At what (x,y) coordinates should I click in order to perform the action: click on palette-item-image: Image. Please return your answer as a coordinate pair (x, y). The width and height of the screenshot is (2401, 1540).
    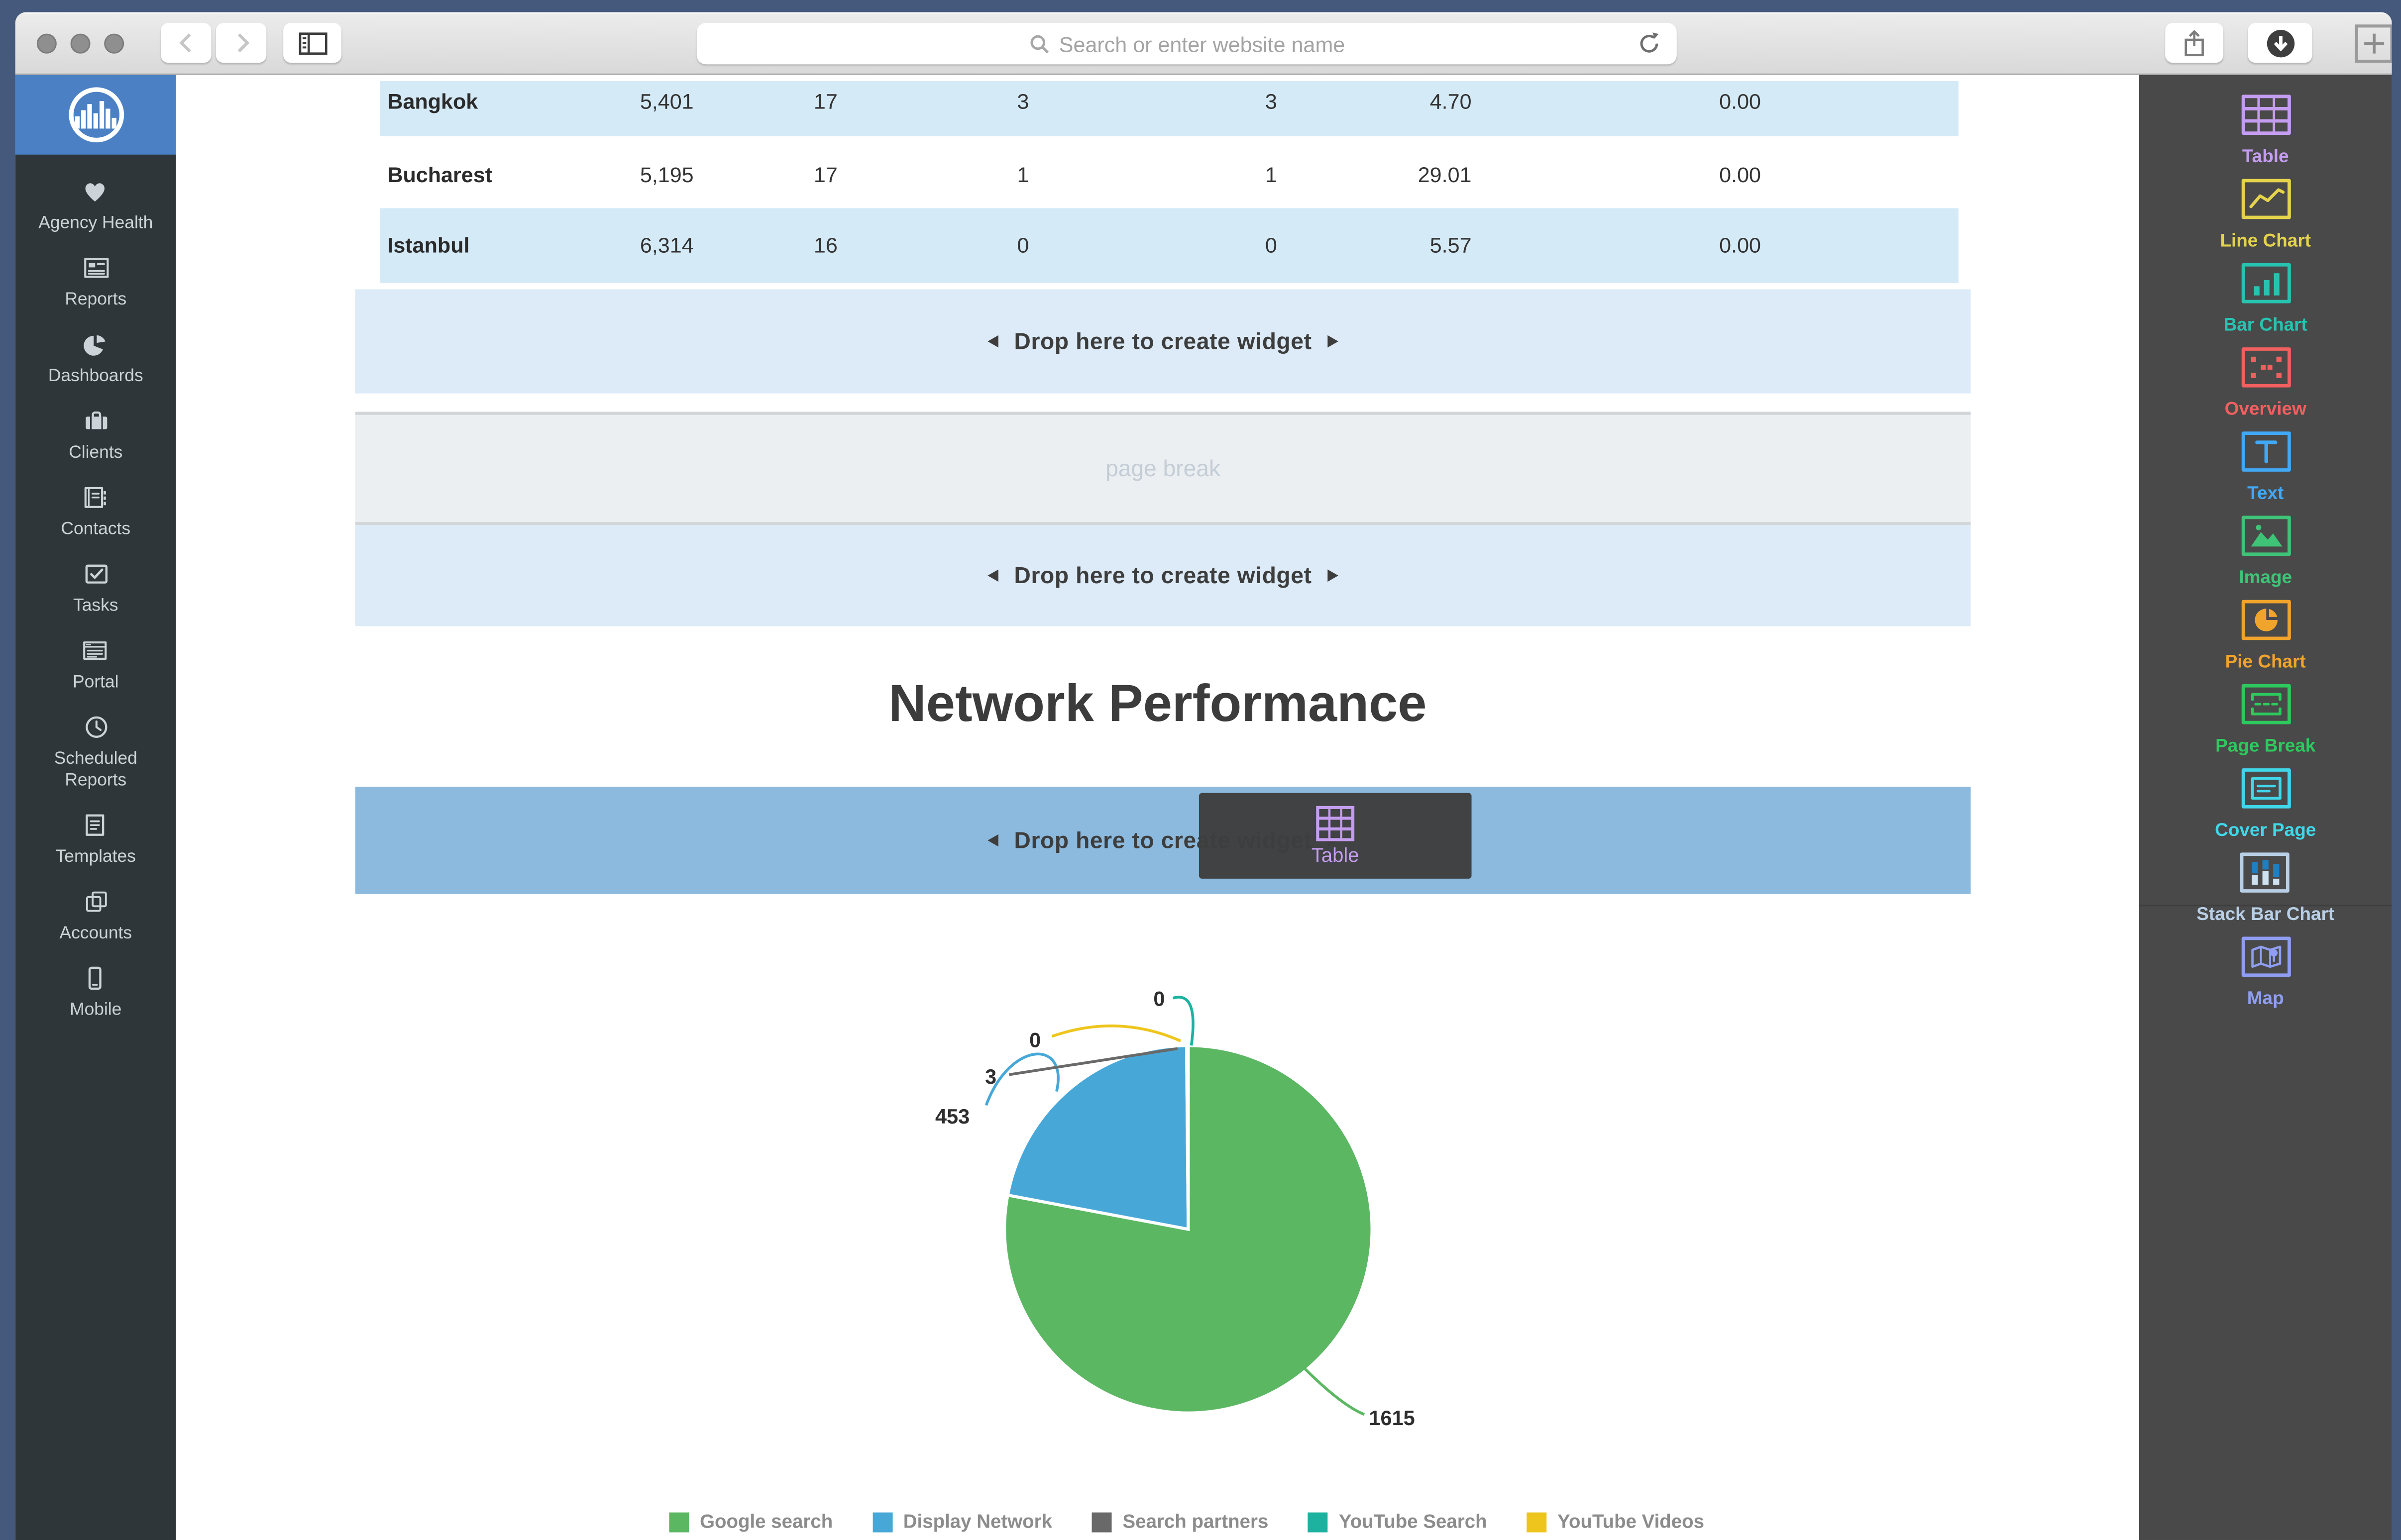
    Looking at the image, I should click on (2265, 551).